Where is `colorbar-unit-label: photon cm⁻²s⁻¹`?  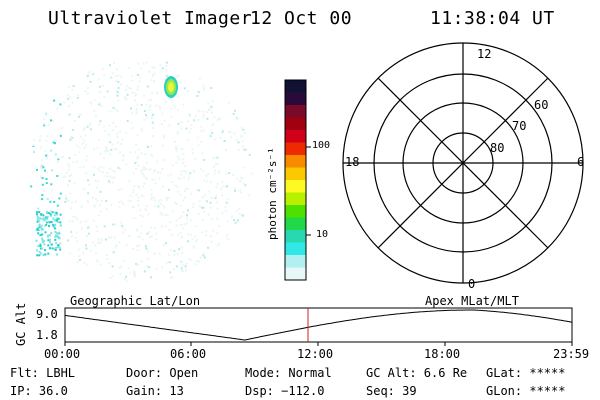 colorbar-unit-label: photon cm⁻²s⁻¹ is located at coordinates (272, 193).